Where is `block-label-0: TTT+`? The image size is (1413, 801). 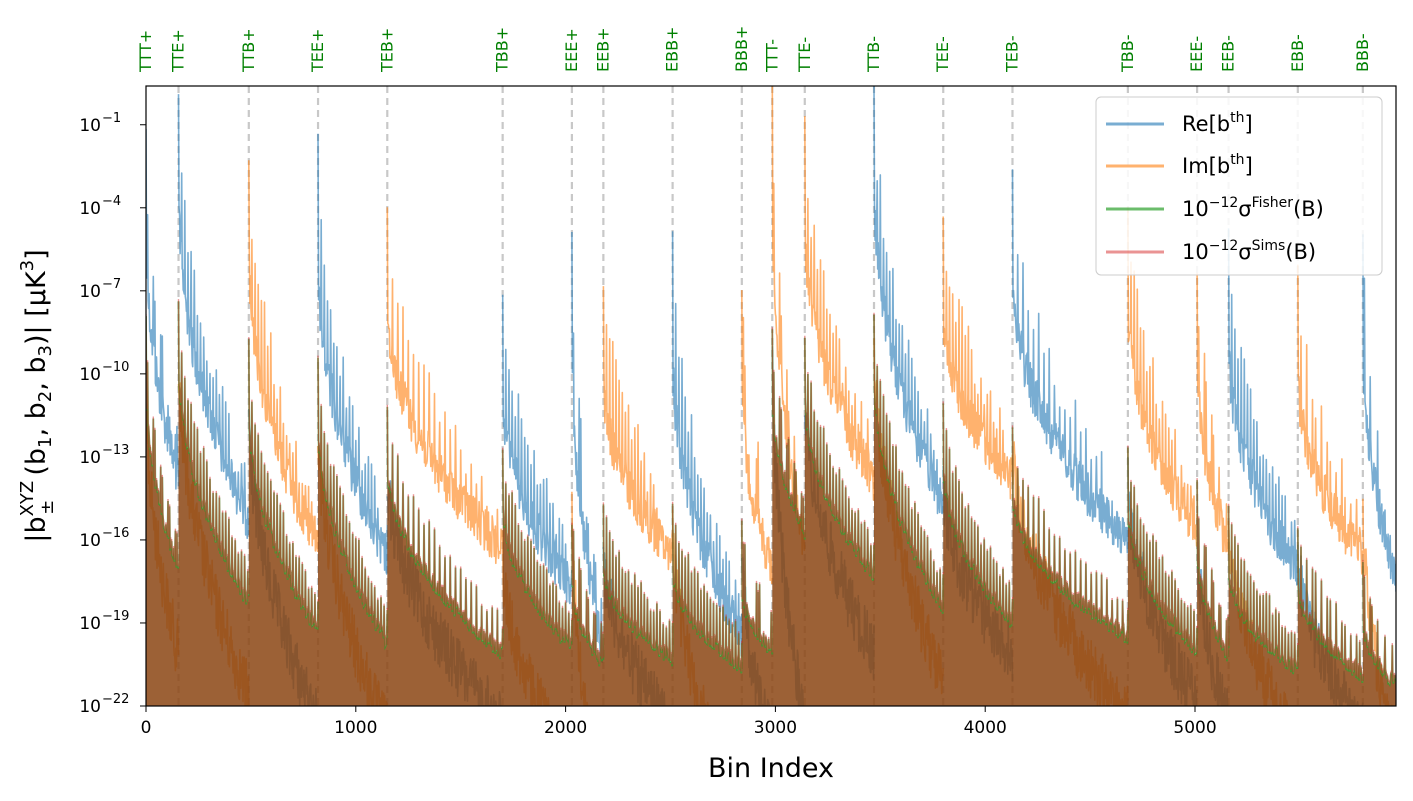 block-label-0: TTT+ is located at coordinates (145, 51).